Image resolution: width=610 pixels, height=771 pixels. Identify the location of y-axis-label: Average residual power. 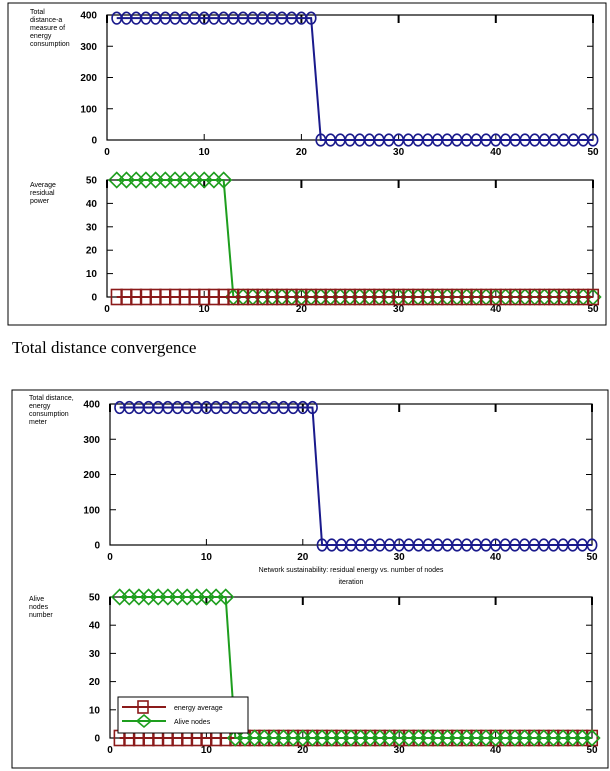
(43, 193).